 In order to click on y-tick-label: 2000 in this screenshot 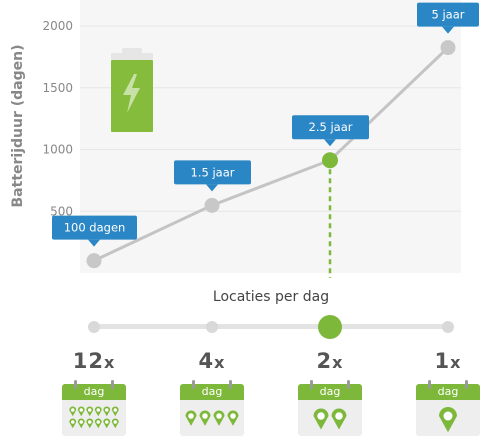, I will do `click(57, 26)`.